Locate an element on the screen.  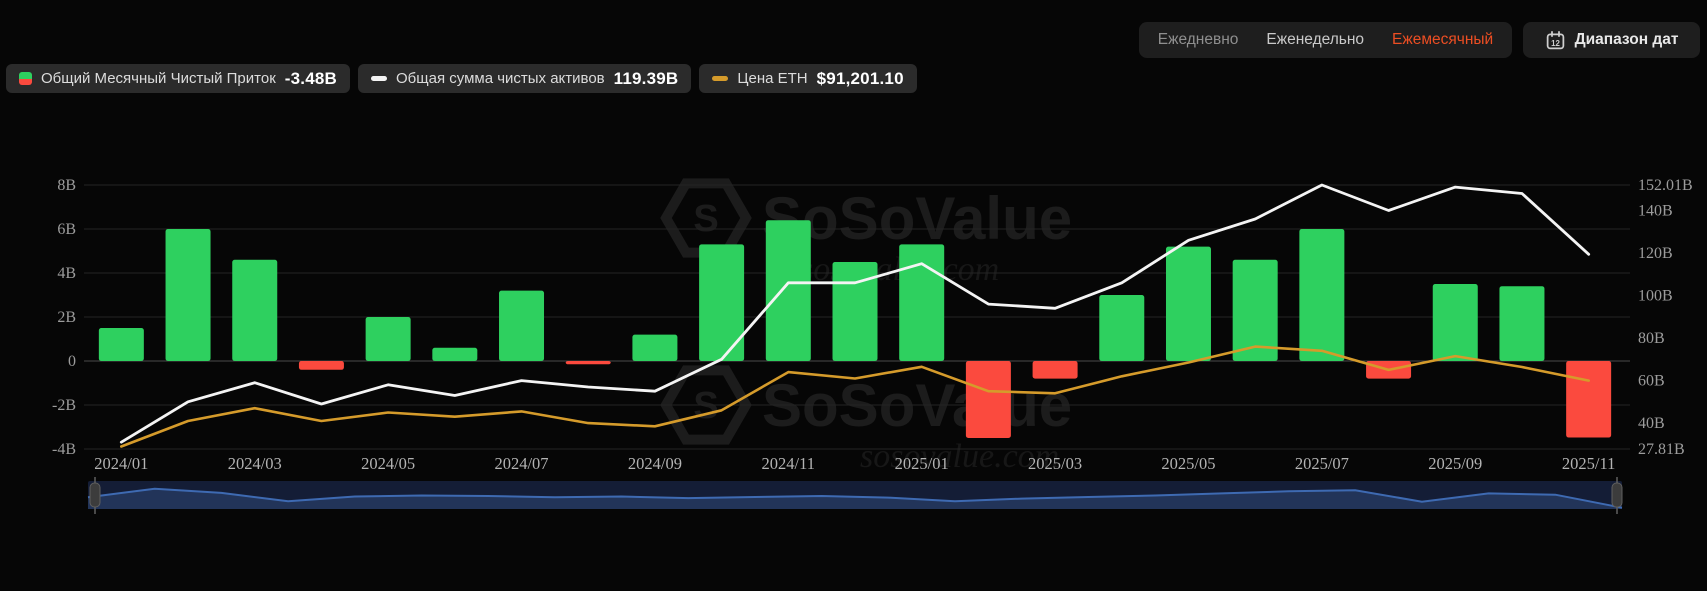
calendar-12-icon: 12 is located at coordinates (1555, 39).